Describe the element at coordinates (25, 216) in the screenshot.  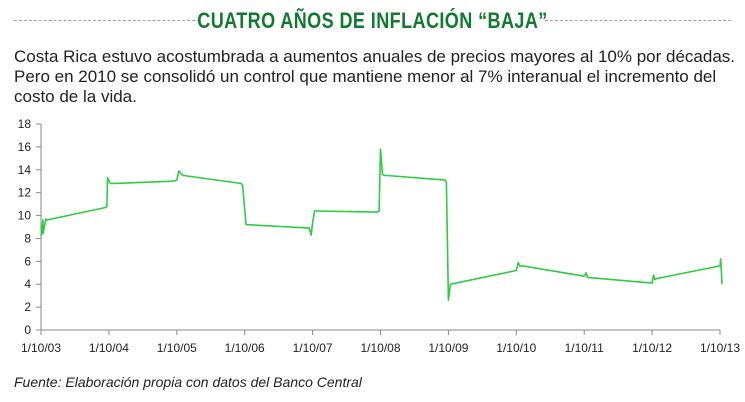
I see `y-tick-label: 10` at that location.